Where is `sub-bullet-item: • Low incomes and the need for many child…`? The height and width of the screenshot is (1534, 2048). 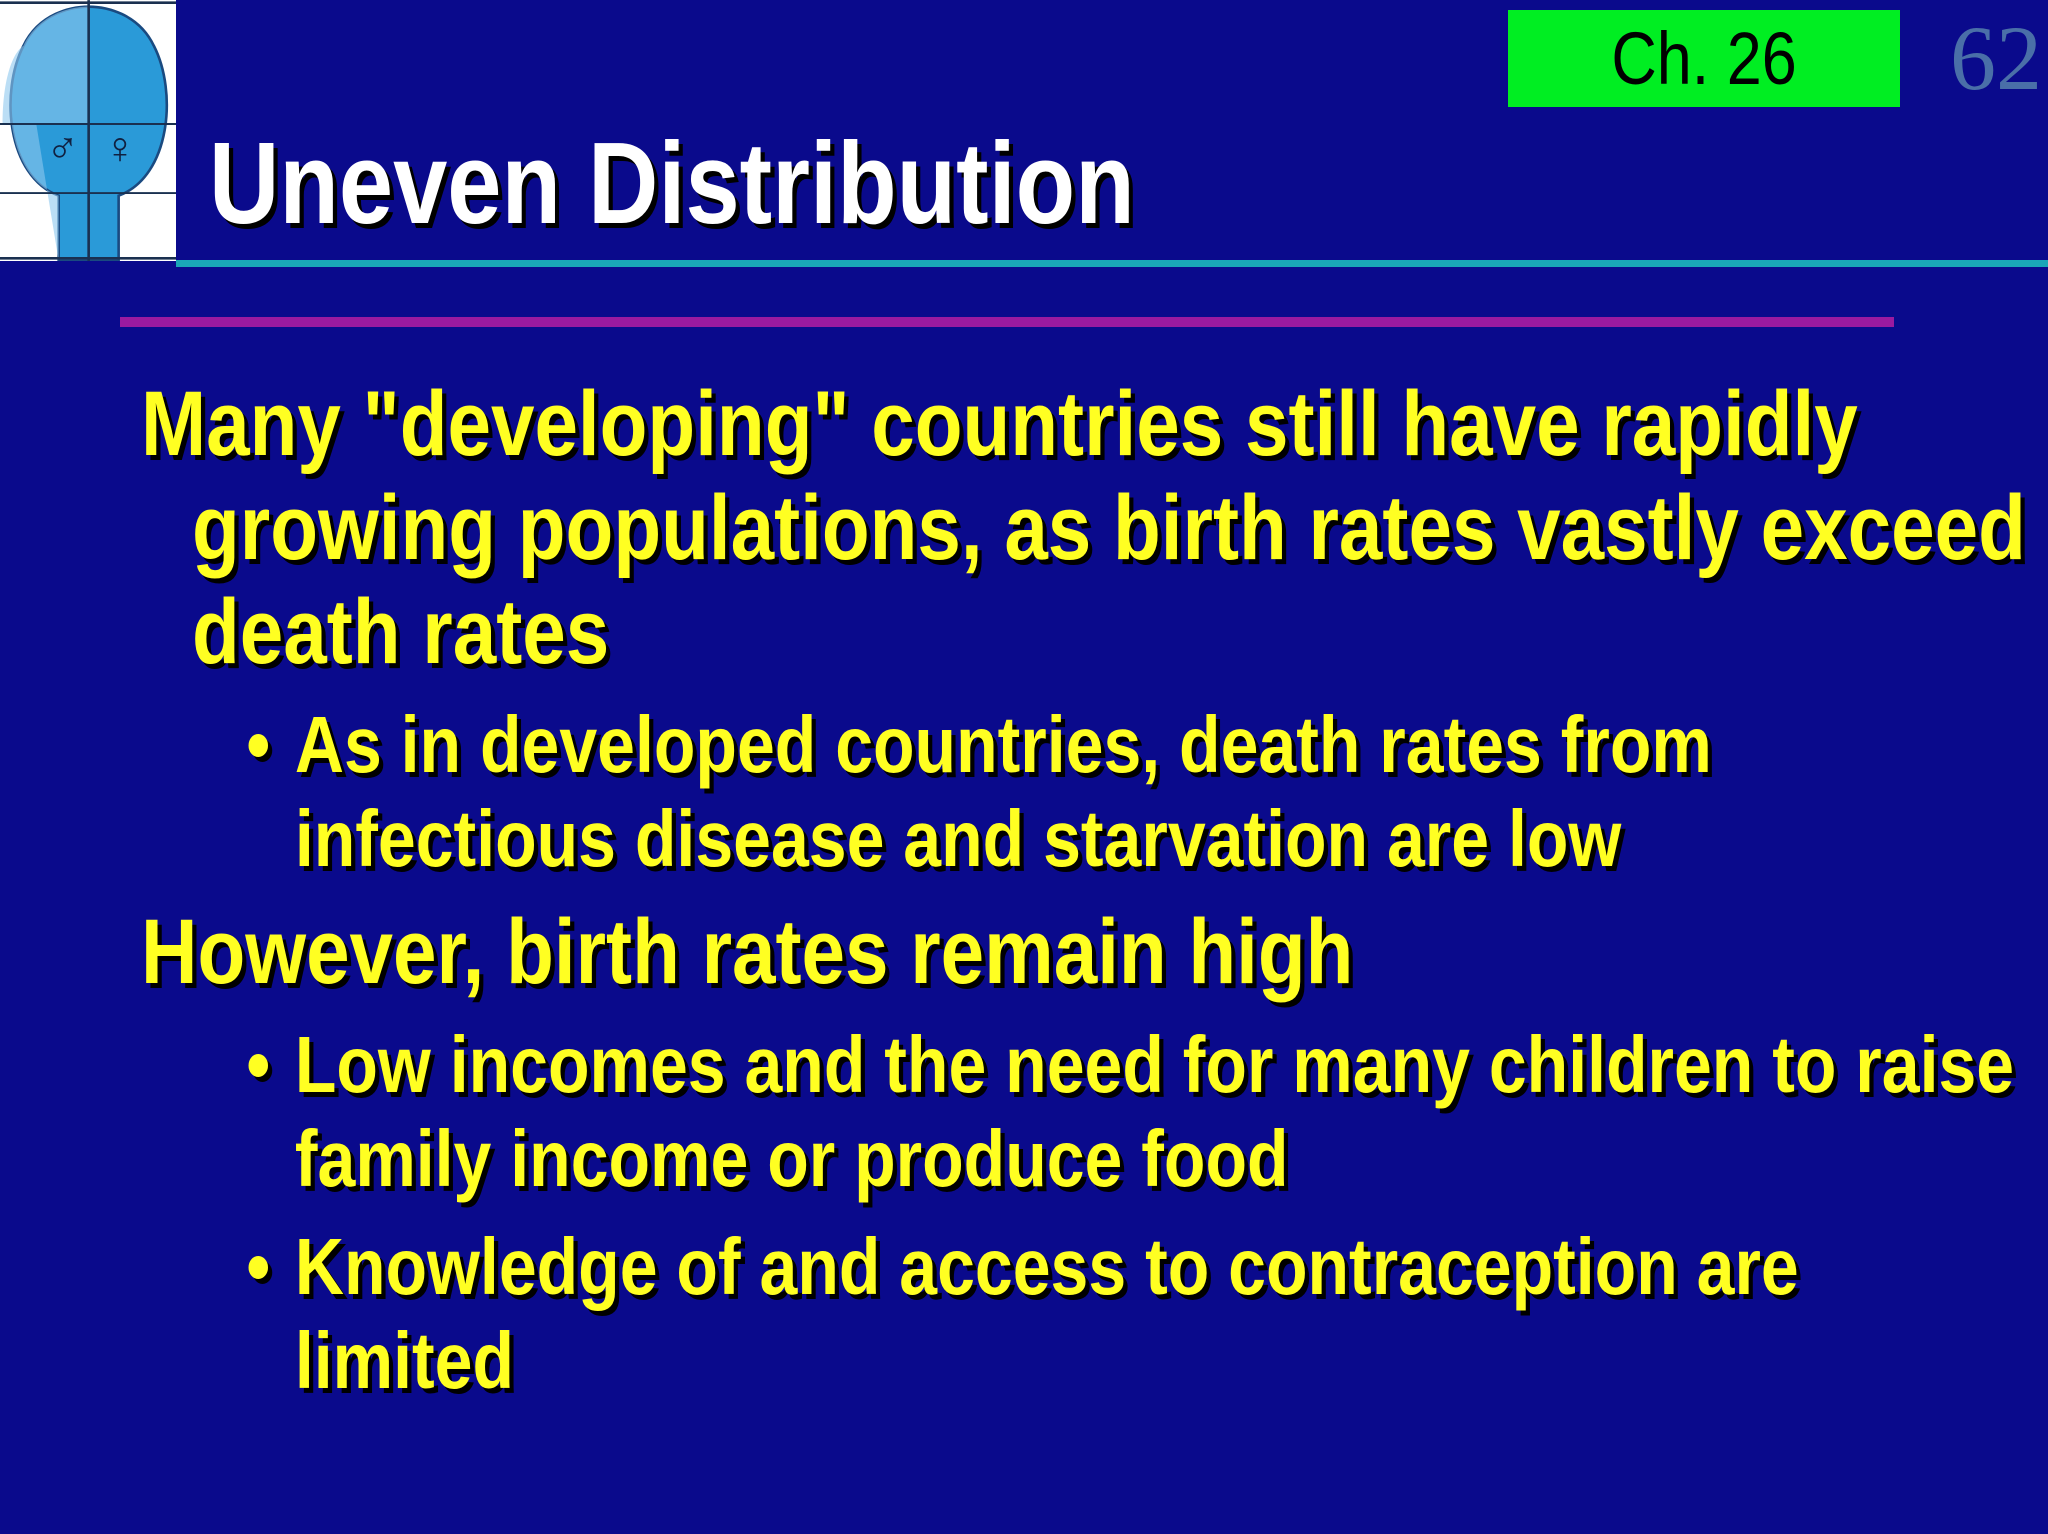
sub-bullet-item: • Low incomes and the need for many child… is located at coordinates (1137, 1112).